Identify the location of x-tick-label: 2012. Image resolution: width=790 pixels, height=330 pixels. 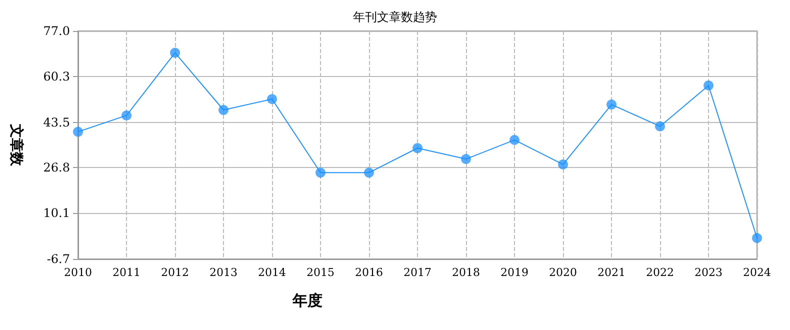
(175, 272).